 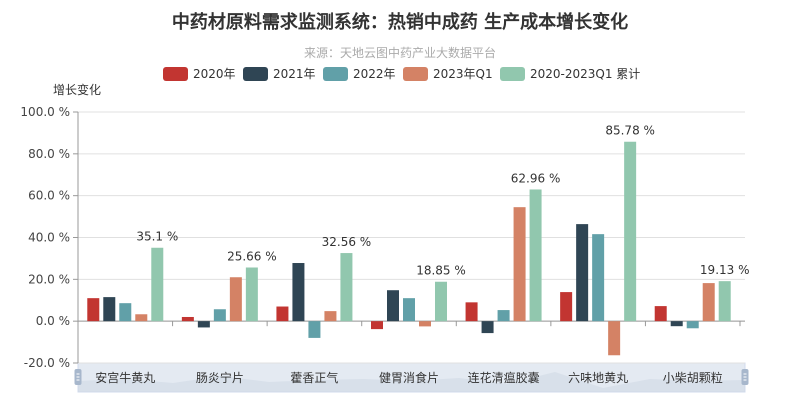 I want to click on legend: 2020年 2021年 2022年 2023年Q1 2020-2023Q1 累计, so click(x=401, y=74).